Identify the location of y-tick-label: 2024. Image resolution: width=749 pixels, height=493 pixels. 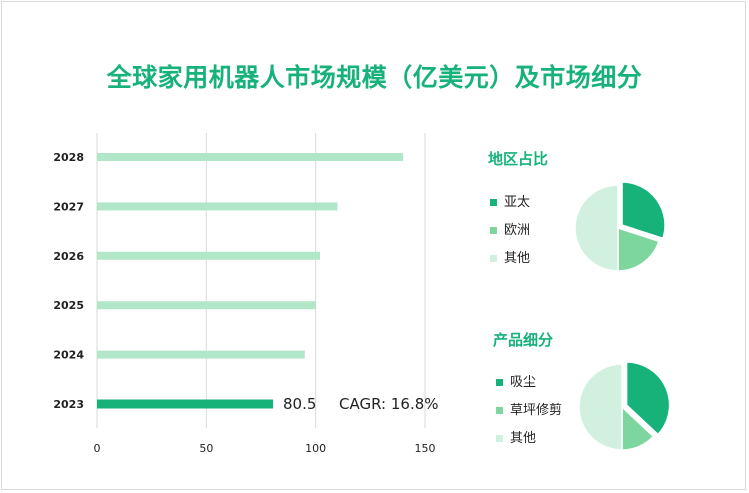
(68, 355).